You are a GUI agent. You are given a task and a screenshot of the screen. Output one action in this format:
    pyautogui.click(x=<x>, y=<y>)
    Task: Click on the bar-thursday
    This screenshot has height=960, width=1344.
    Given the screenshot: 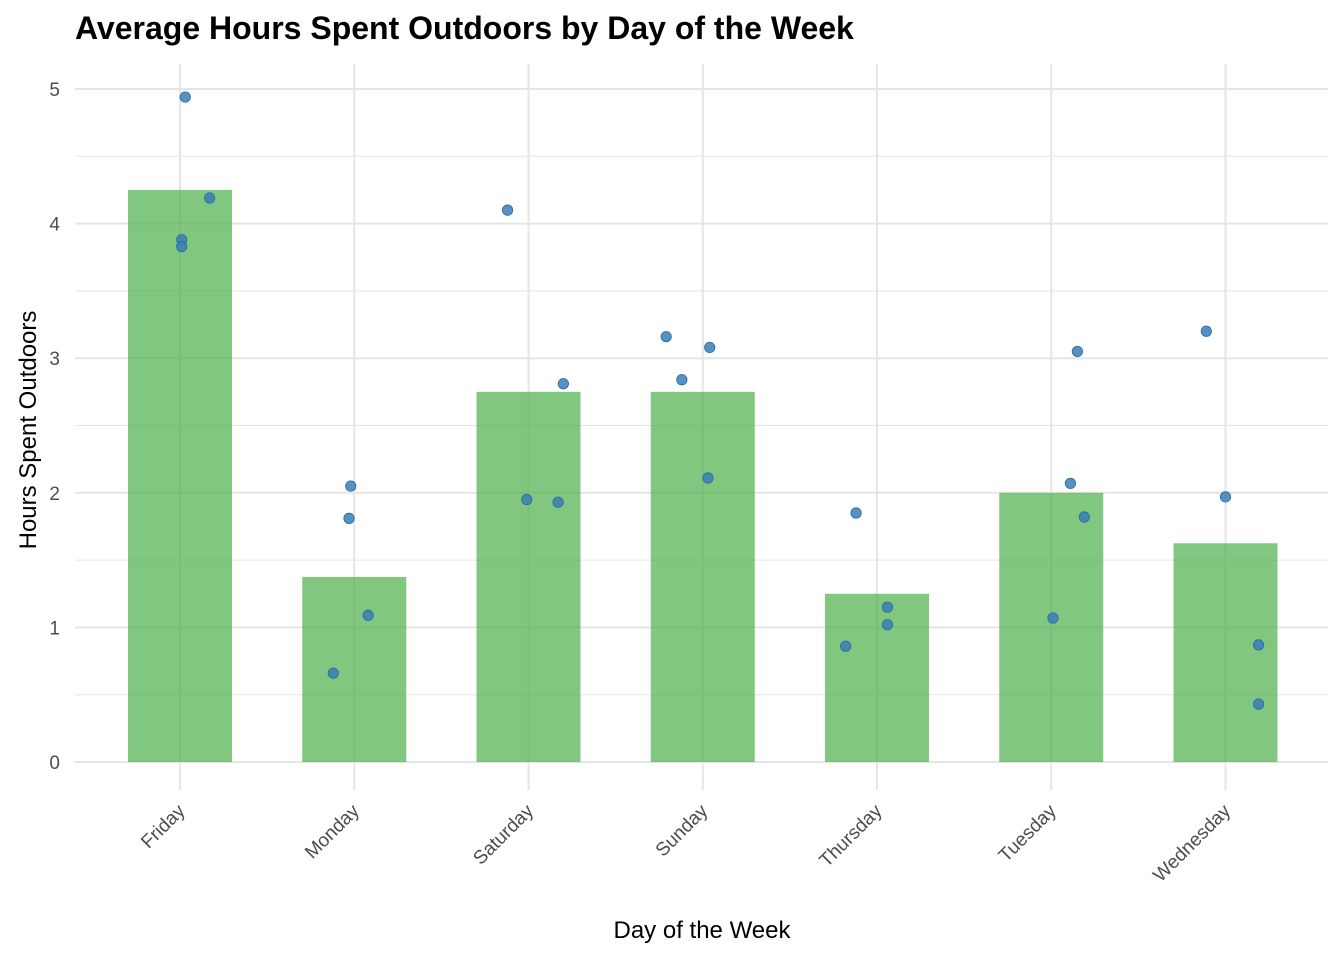 What is the action you would take?
    pyautogui.click(x=877, y=677)
    